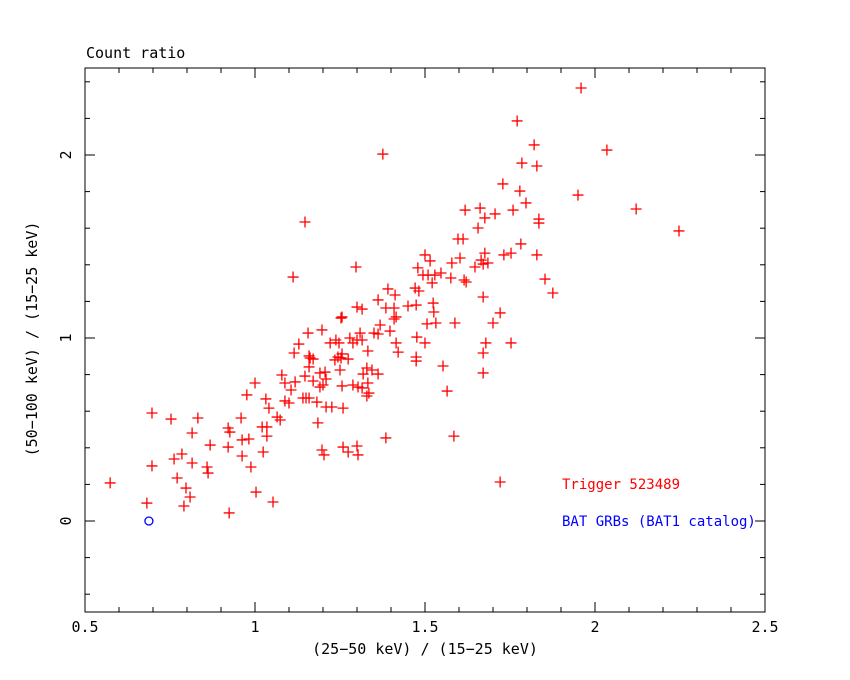 This screenshot has height=680, width=850. What do you see at coordinates (85, 627) in the screenshot?
I see `x-tick-label: 0.5` at bounding box center [85, 627].